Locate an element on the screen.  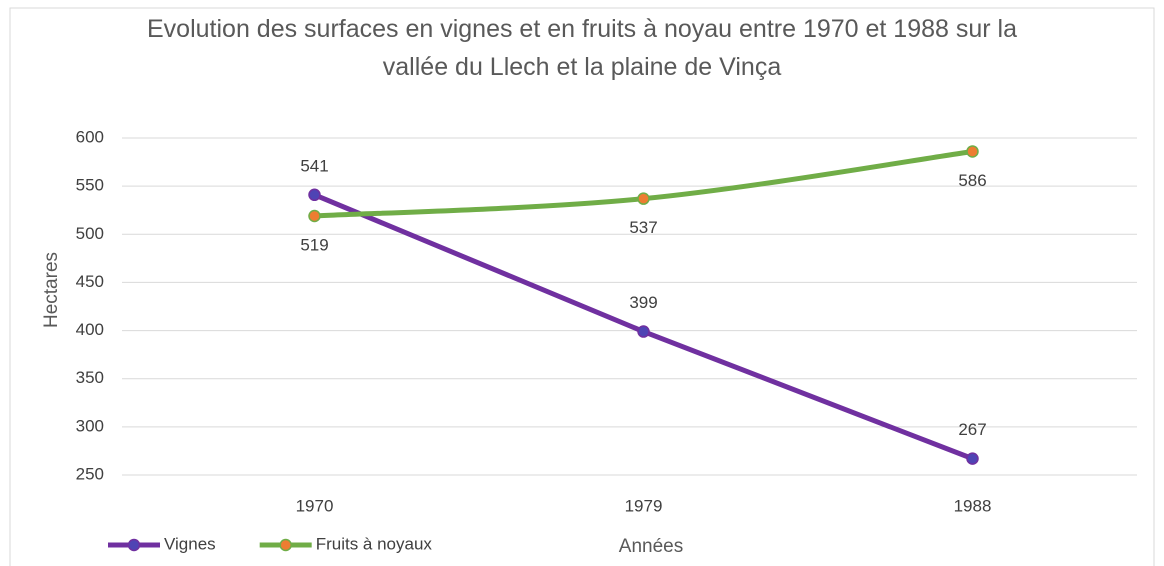
y-tick-label: 600 is located at coordinates (90, 136).